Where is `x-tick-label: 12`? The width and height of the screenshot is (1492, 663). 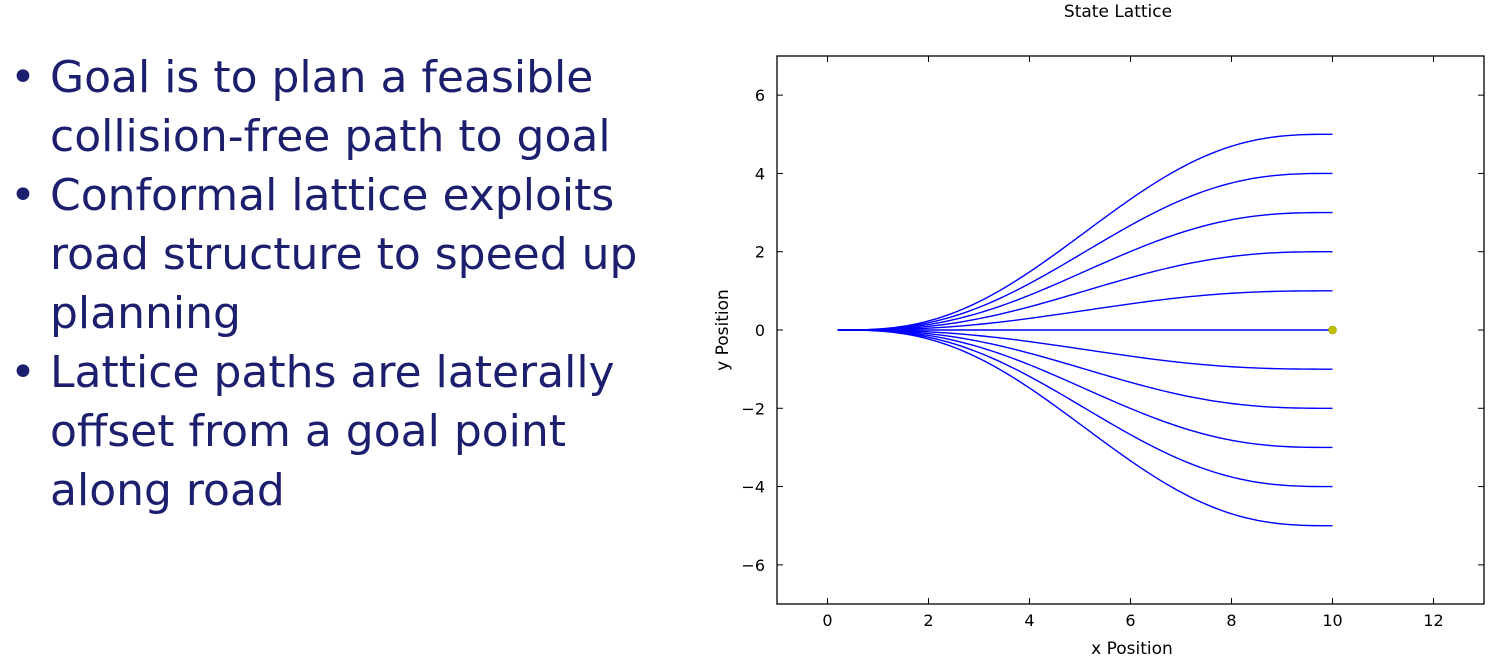 x-tick-label: 12 is located at coordinates (1433, 620).